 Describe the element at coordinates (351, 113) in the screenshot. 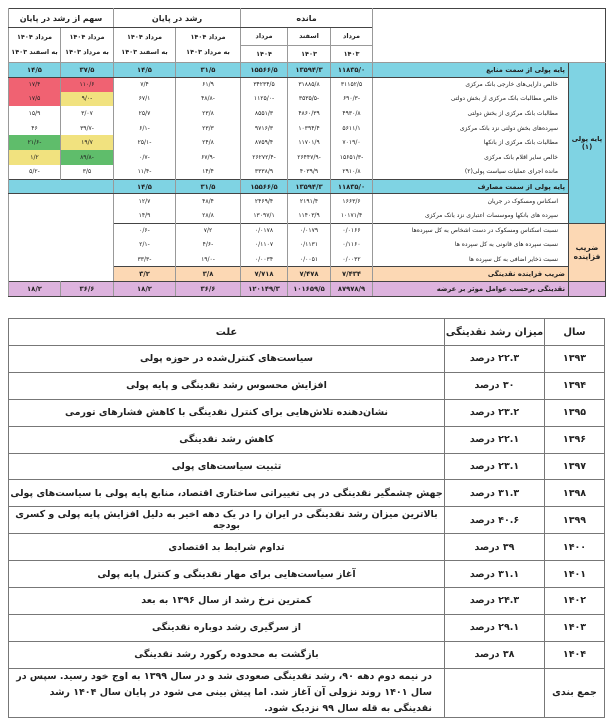

I see `value-cell: ۴۹۳۰/۸` at that location.